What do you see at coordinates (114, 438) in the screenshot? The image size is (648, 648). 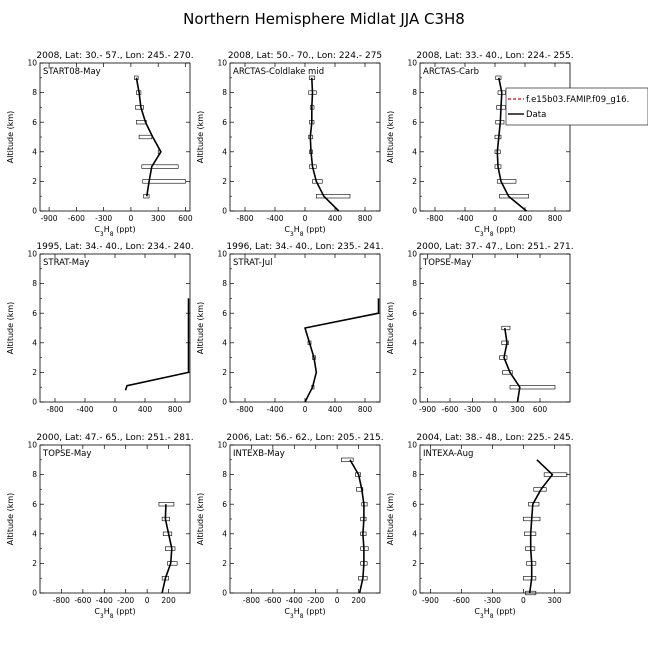 I see `panel-header: 2000, Lat: 47.- 65., Lon: 251.- 281.` at bounding box center [114, 438].